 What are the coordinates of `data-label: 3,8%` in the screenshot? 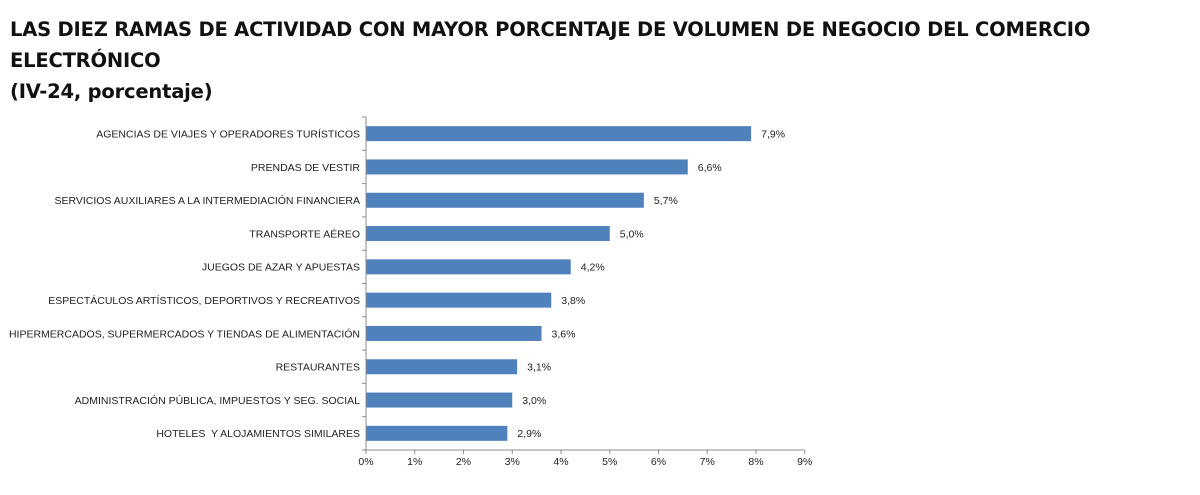 It's located at (573, 301).